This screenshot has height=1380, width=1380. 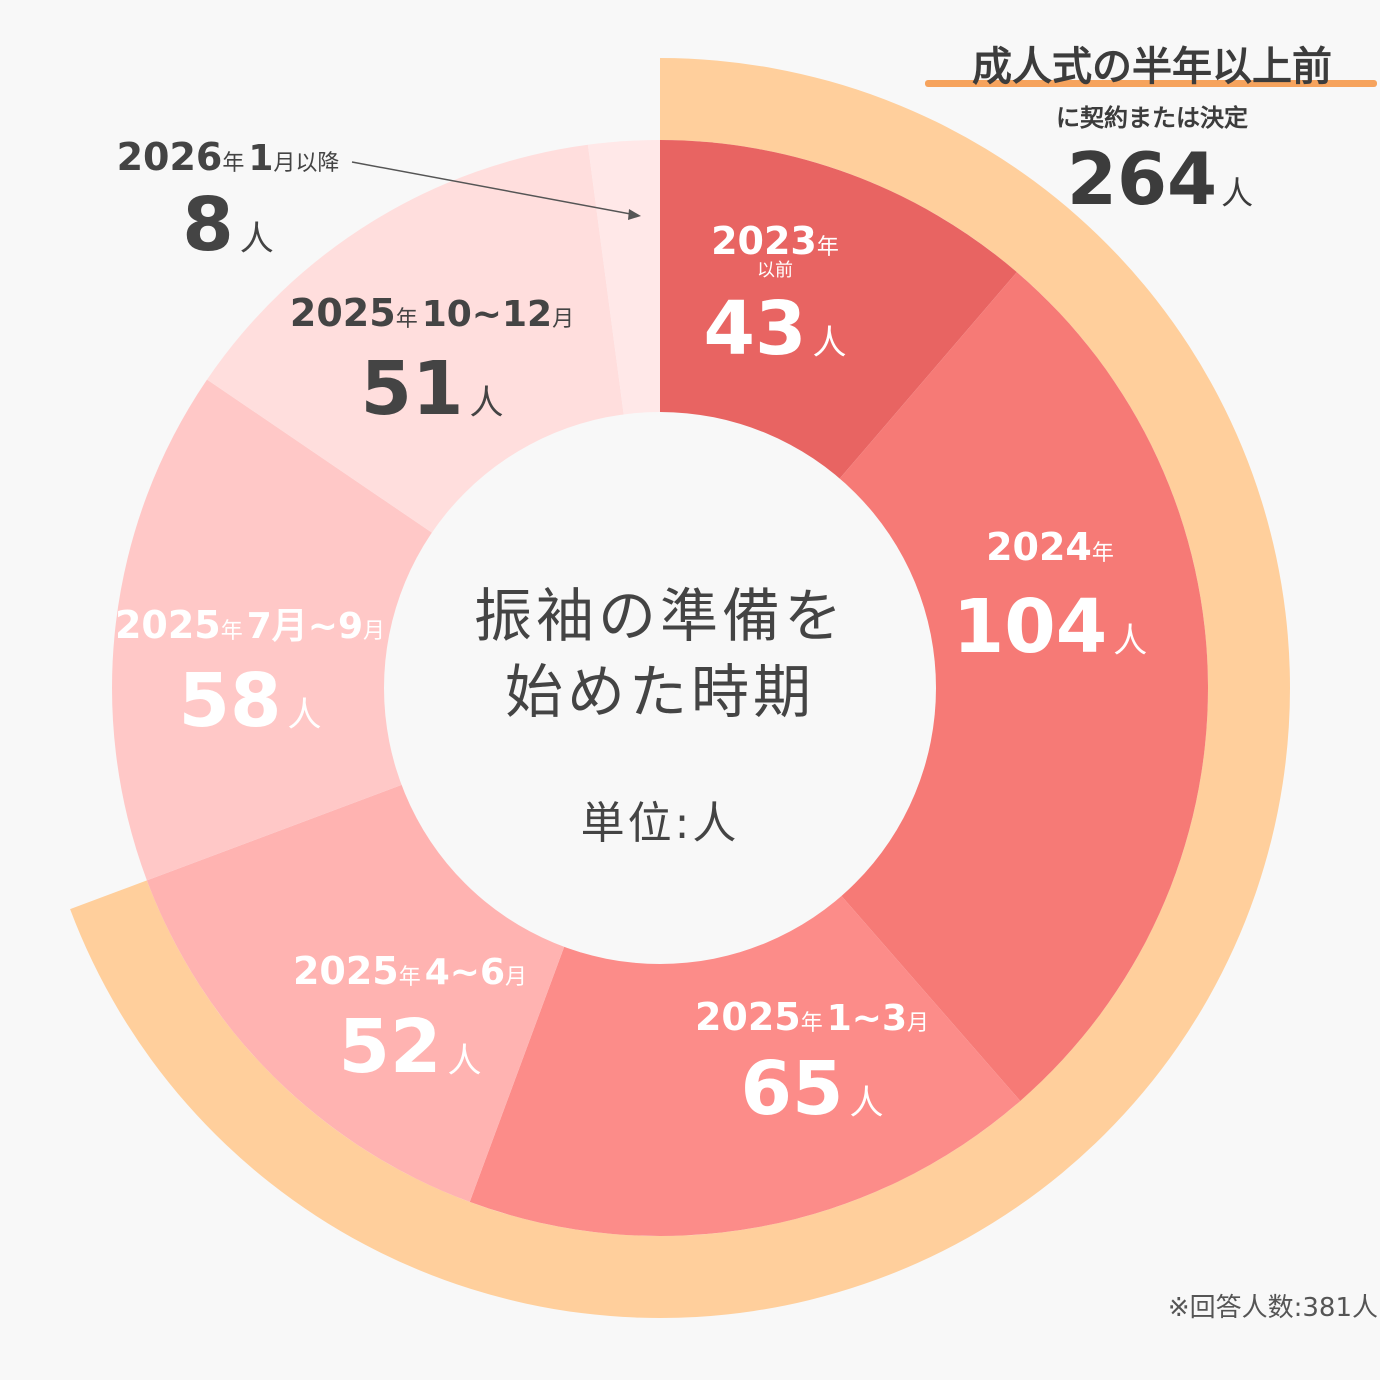 What do you see at coordinates (775, 329) in the screenshot?
I see `slice-label-value-2023: 43 人` at bounding box center [775, 329].